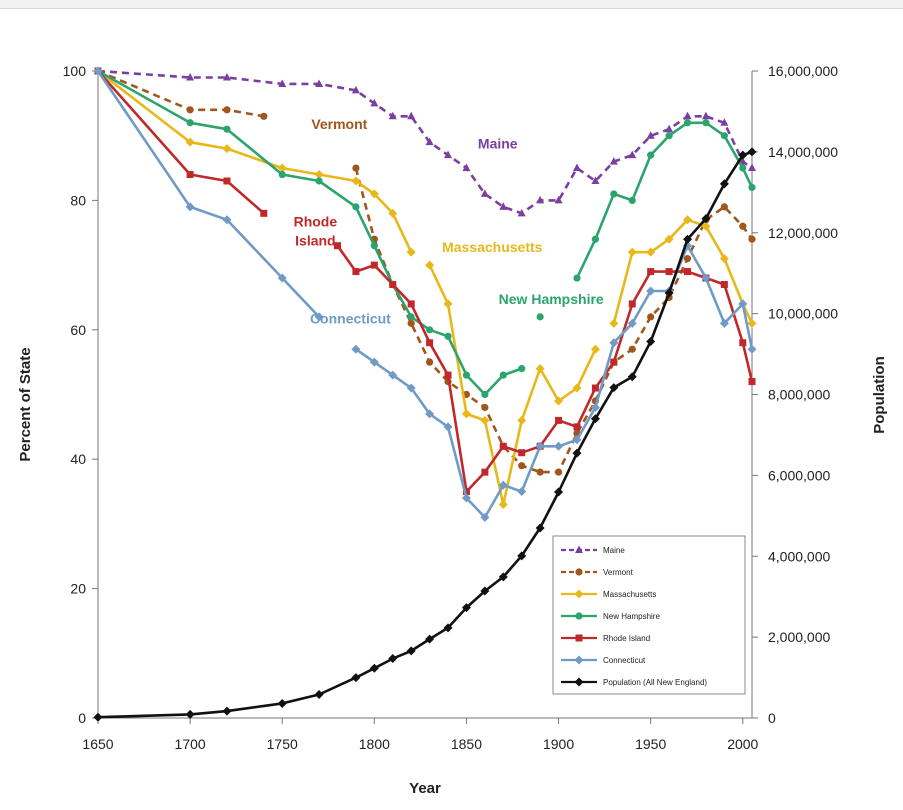 This screenshot has height=810, width=903. What do you see at coordinates (624, 660) in the screenshot?
I see `legend-label-connecticut: Connecticut` at bounding box center [624, 660].